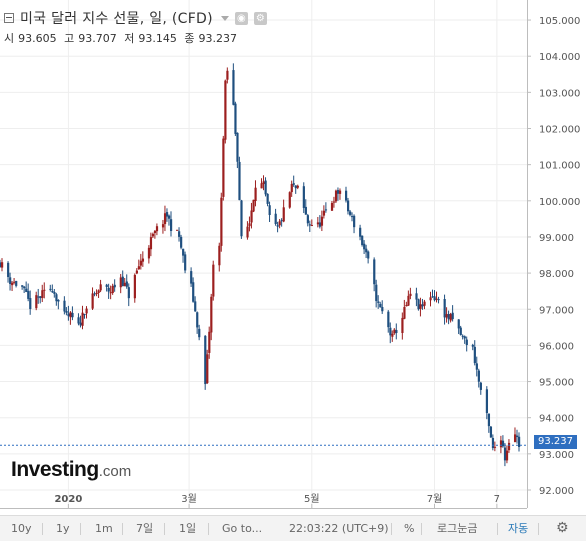  I want to click on low-value: 93.145, so click(157, 38).